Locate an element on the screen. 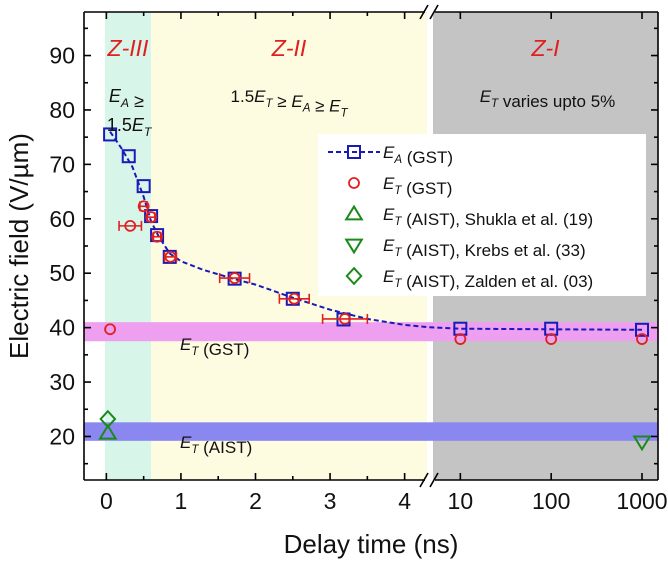 This screenshot has height=563, width=668. zone-label: Z-I is located at coordinates (545, 48).